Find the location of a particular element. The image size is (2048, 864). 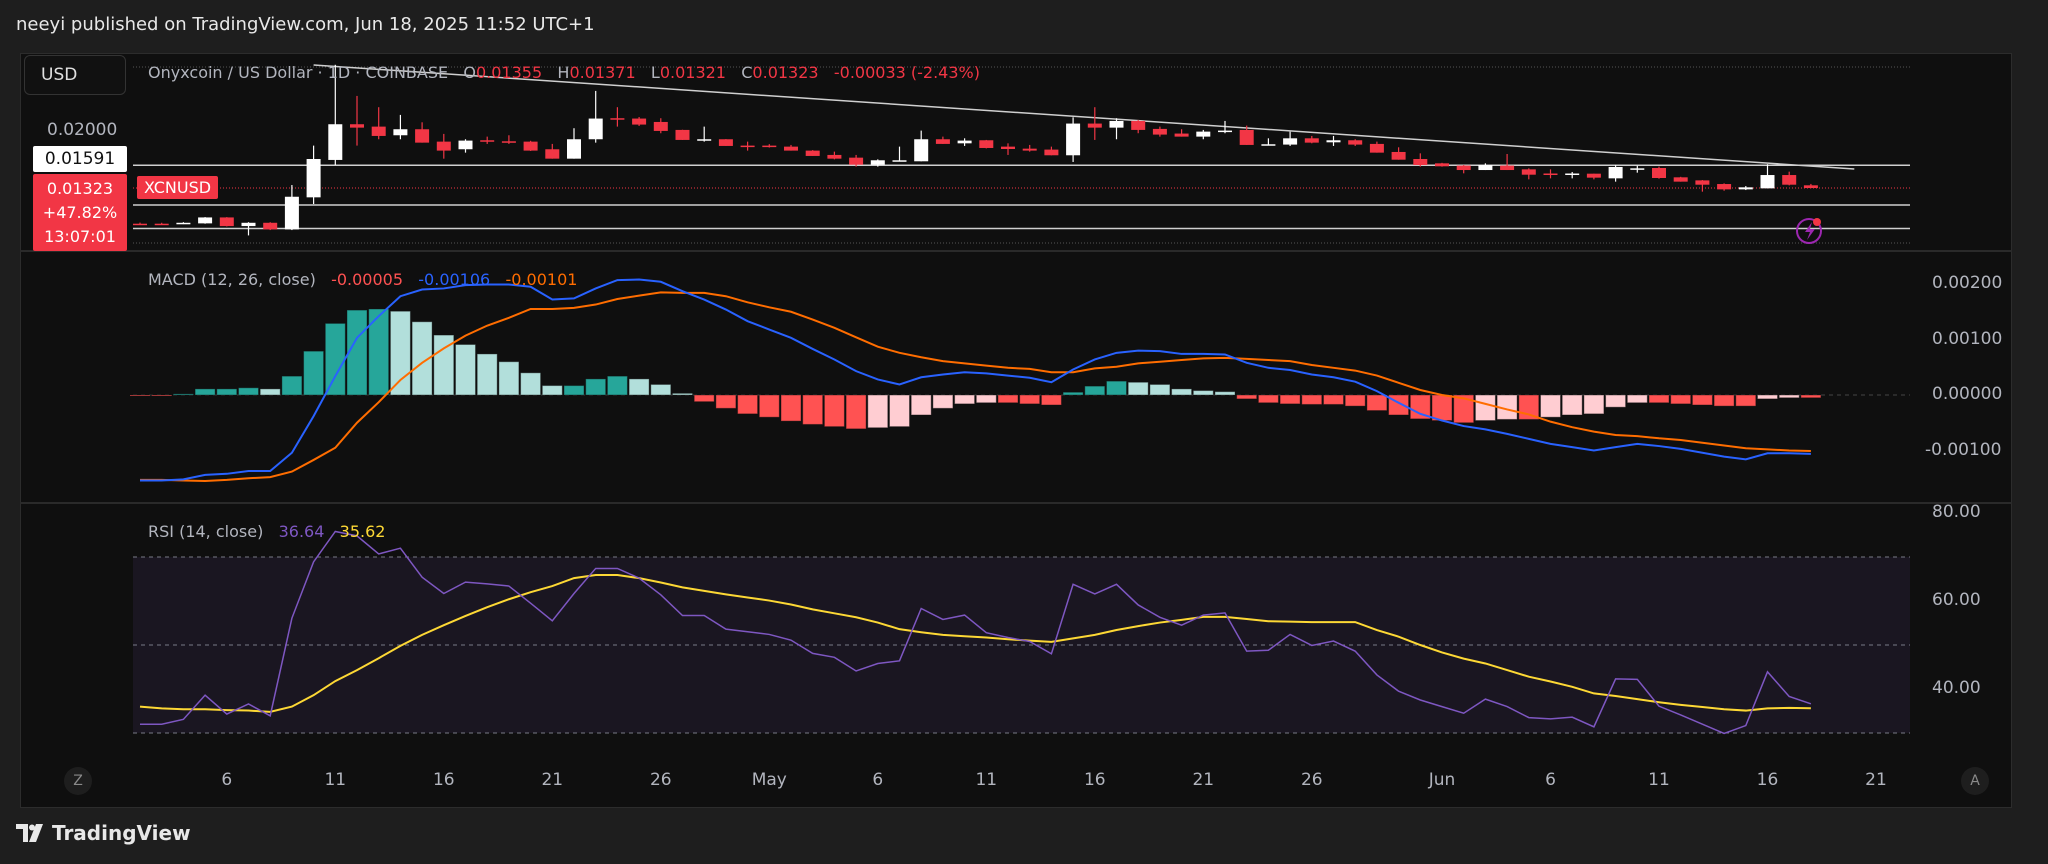

symbol-title: Onyxcoin / US Dollar · 1D · COINBASE is located at coordinates (298, 72).